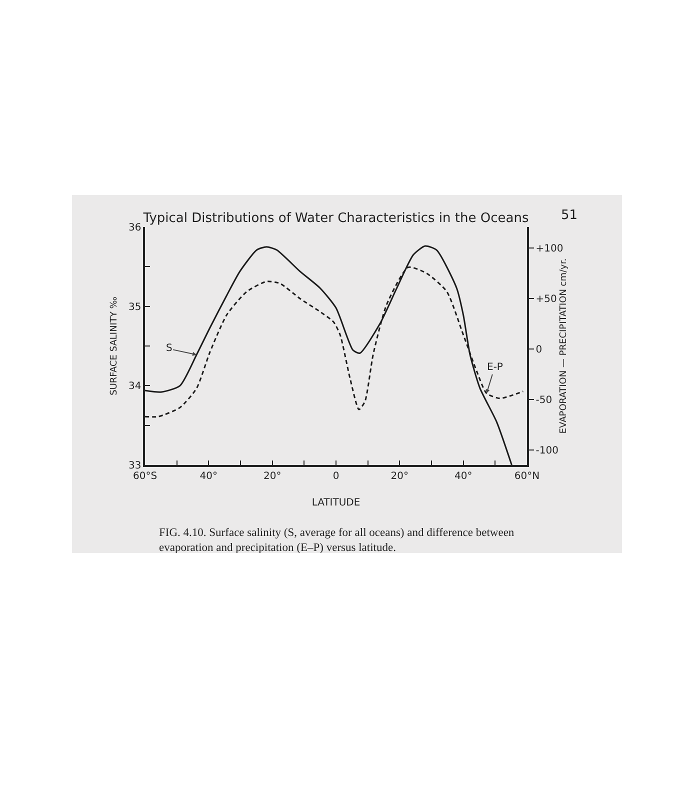 The height and width of the screenshot is (787, 693). Describe the element at coordinates (544, 400) in the screenshot. I see `y2-tick-label: -50` at that location.